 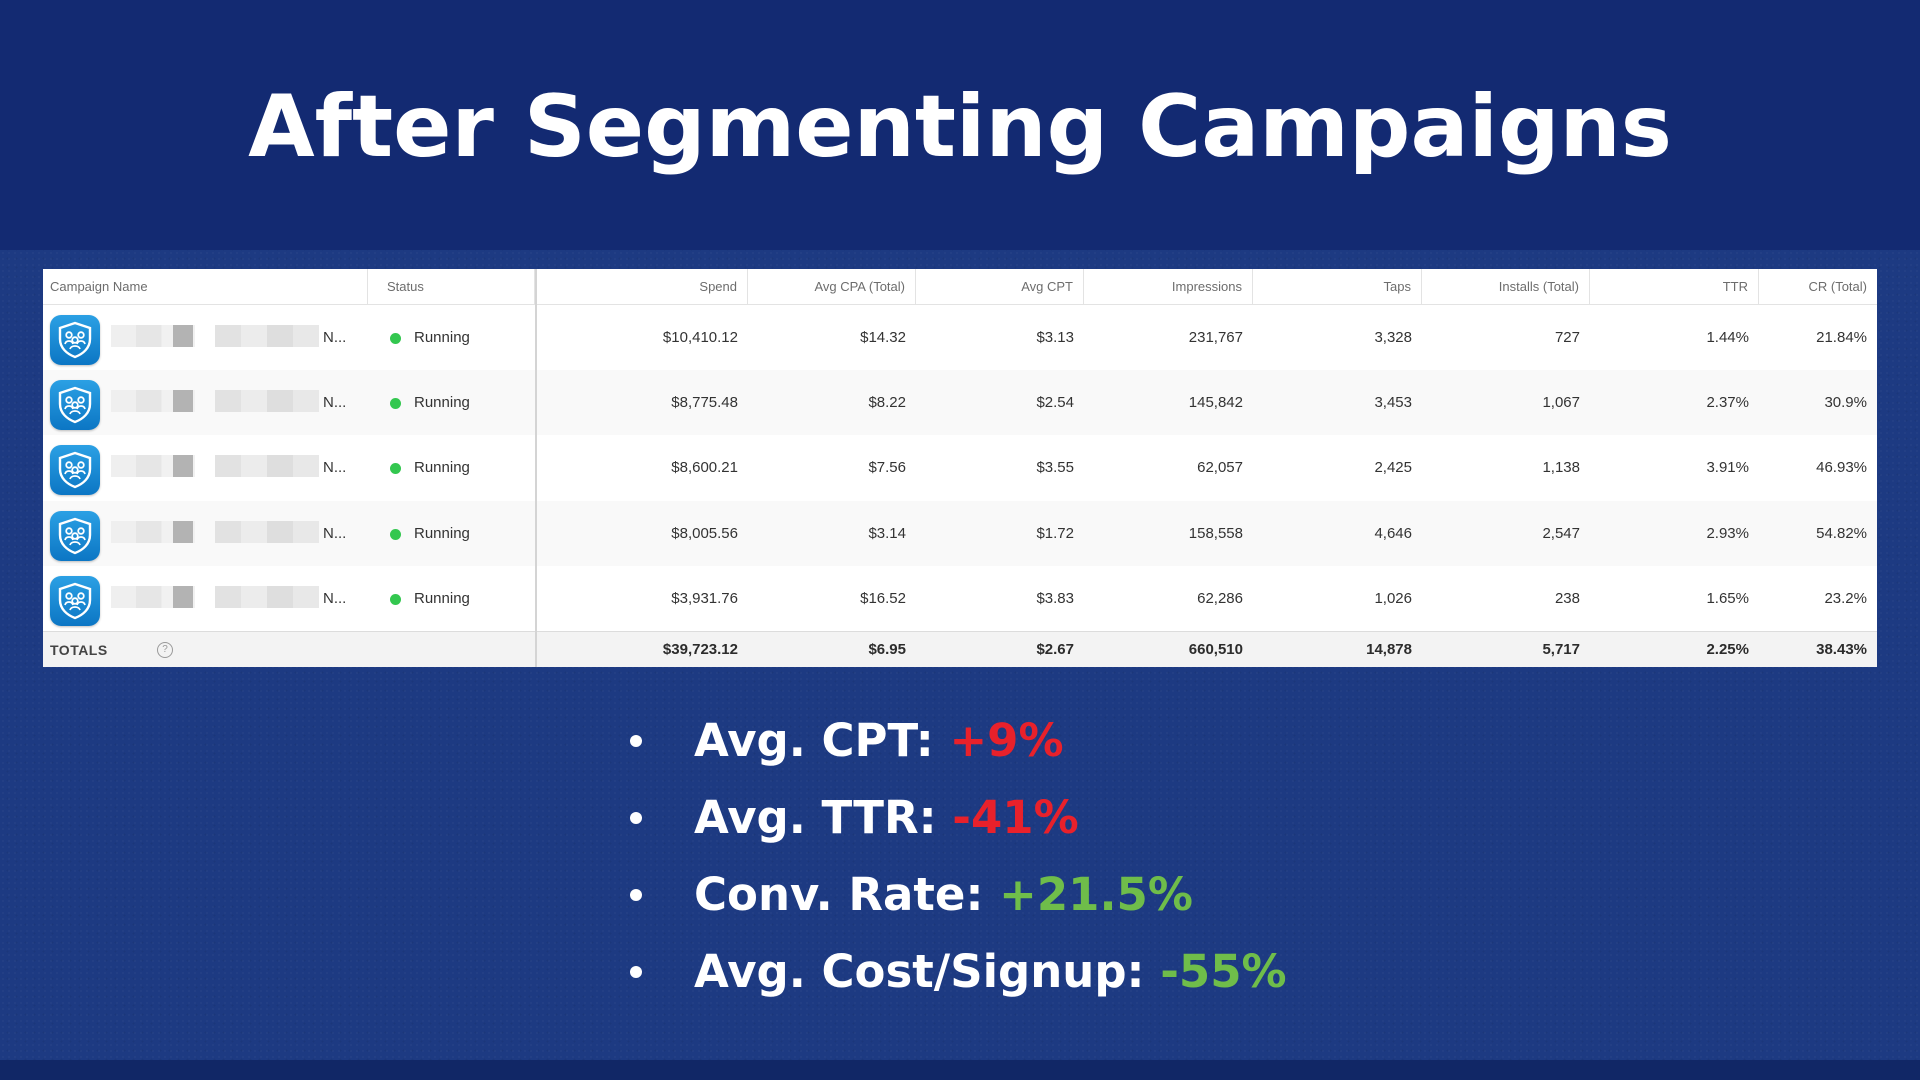 I want to click on cell-avg-cpa: $8.22, so click(x=887, y=403).